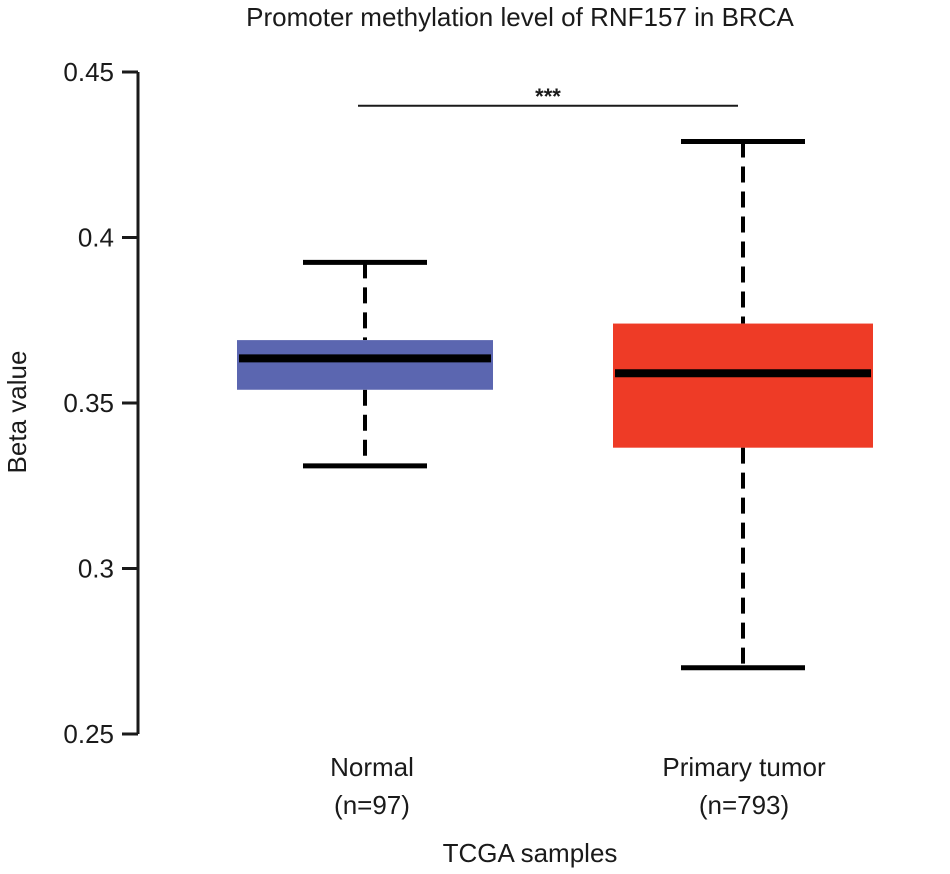 This screenshot has width=950, height=874. Describe the element at coordinates (88, 734) in the screenshot. I see `y-tick-label: 0.25` at that location.